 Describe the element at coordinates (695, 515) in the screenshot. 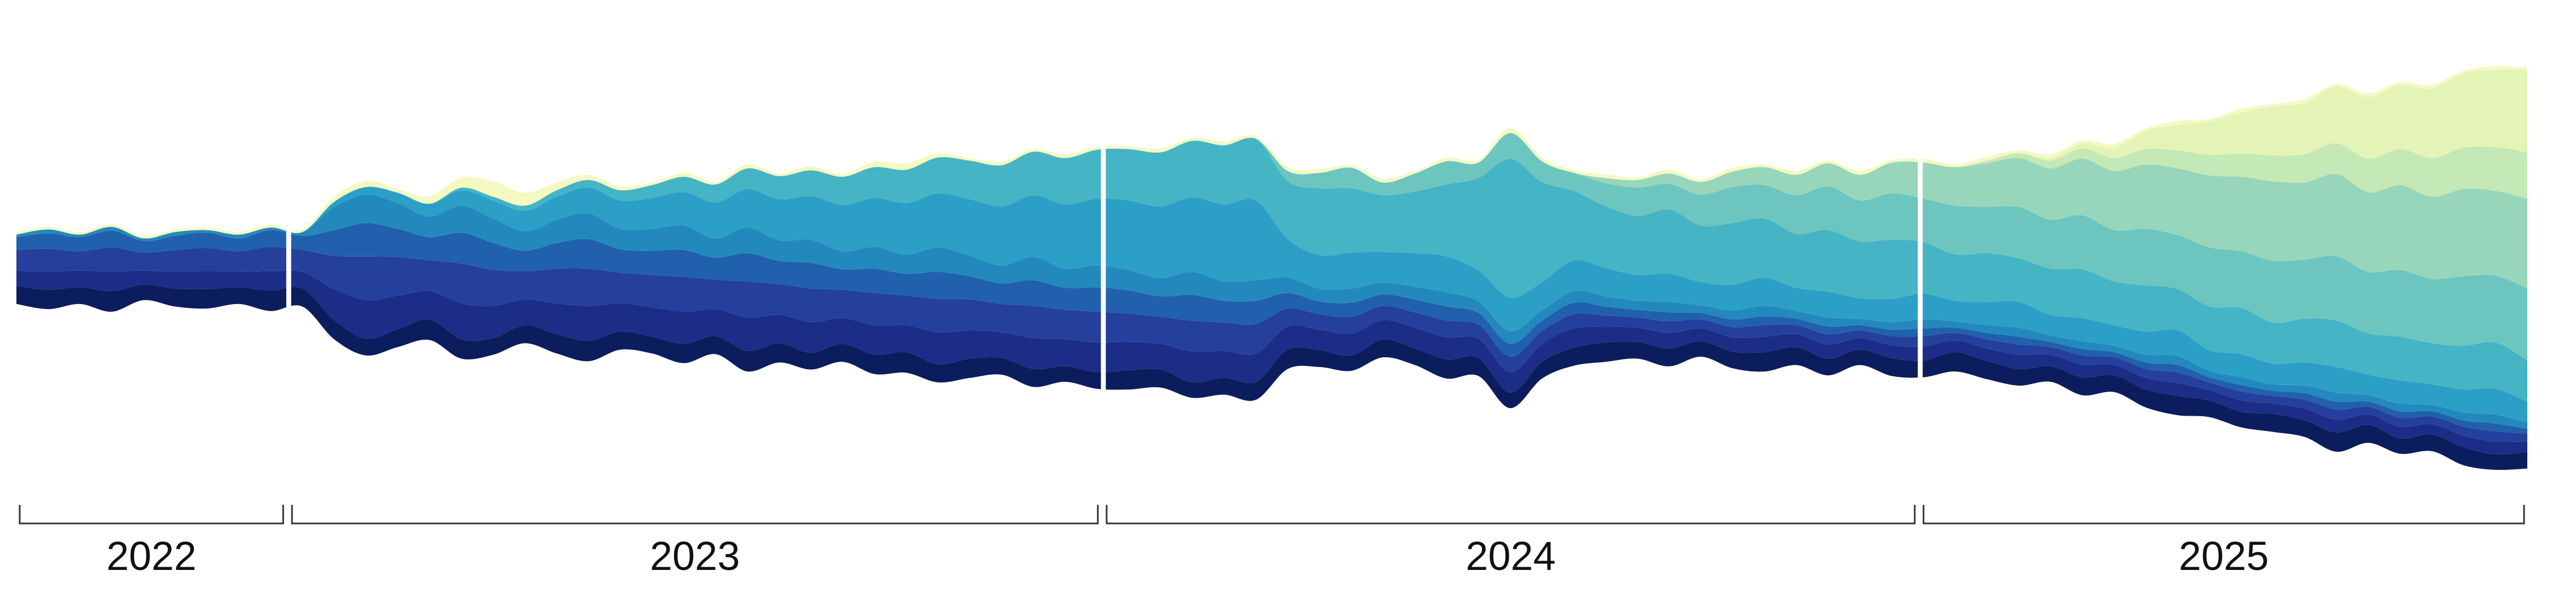

I see `period-bracket-2023` at that location.